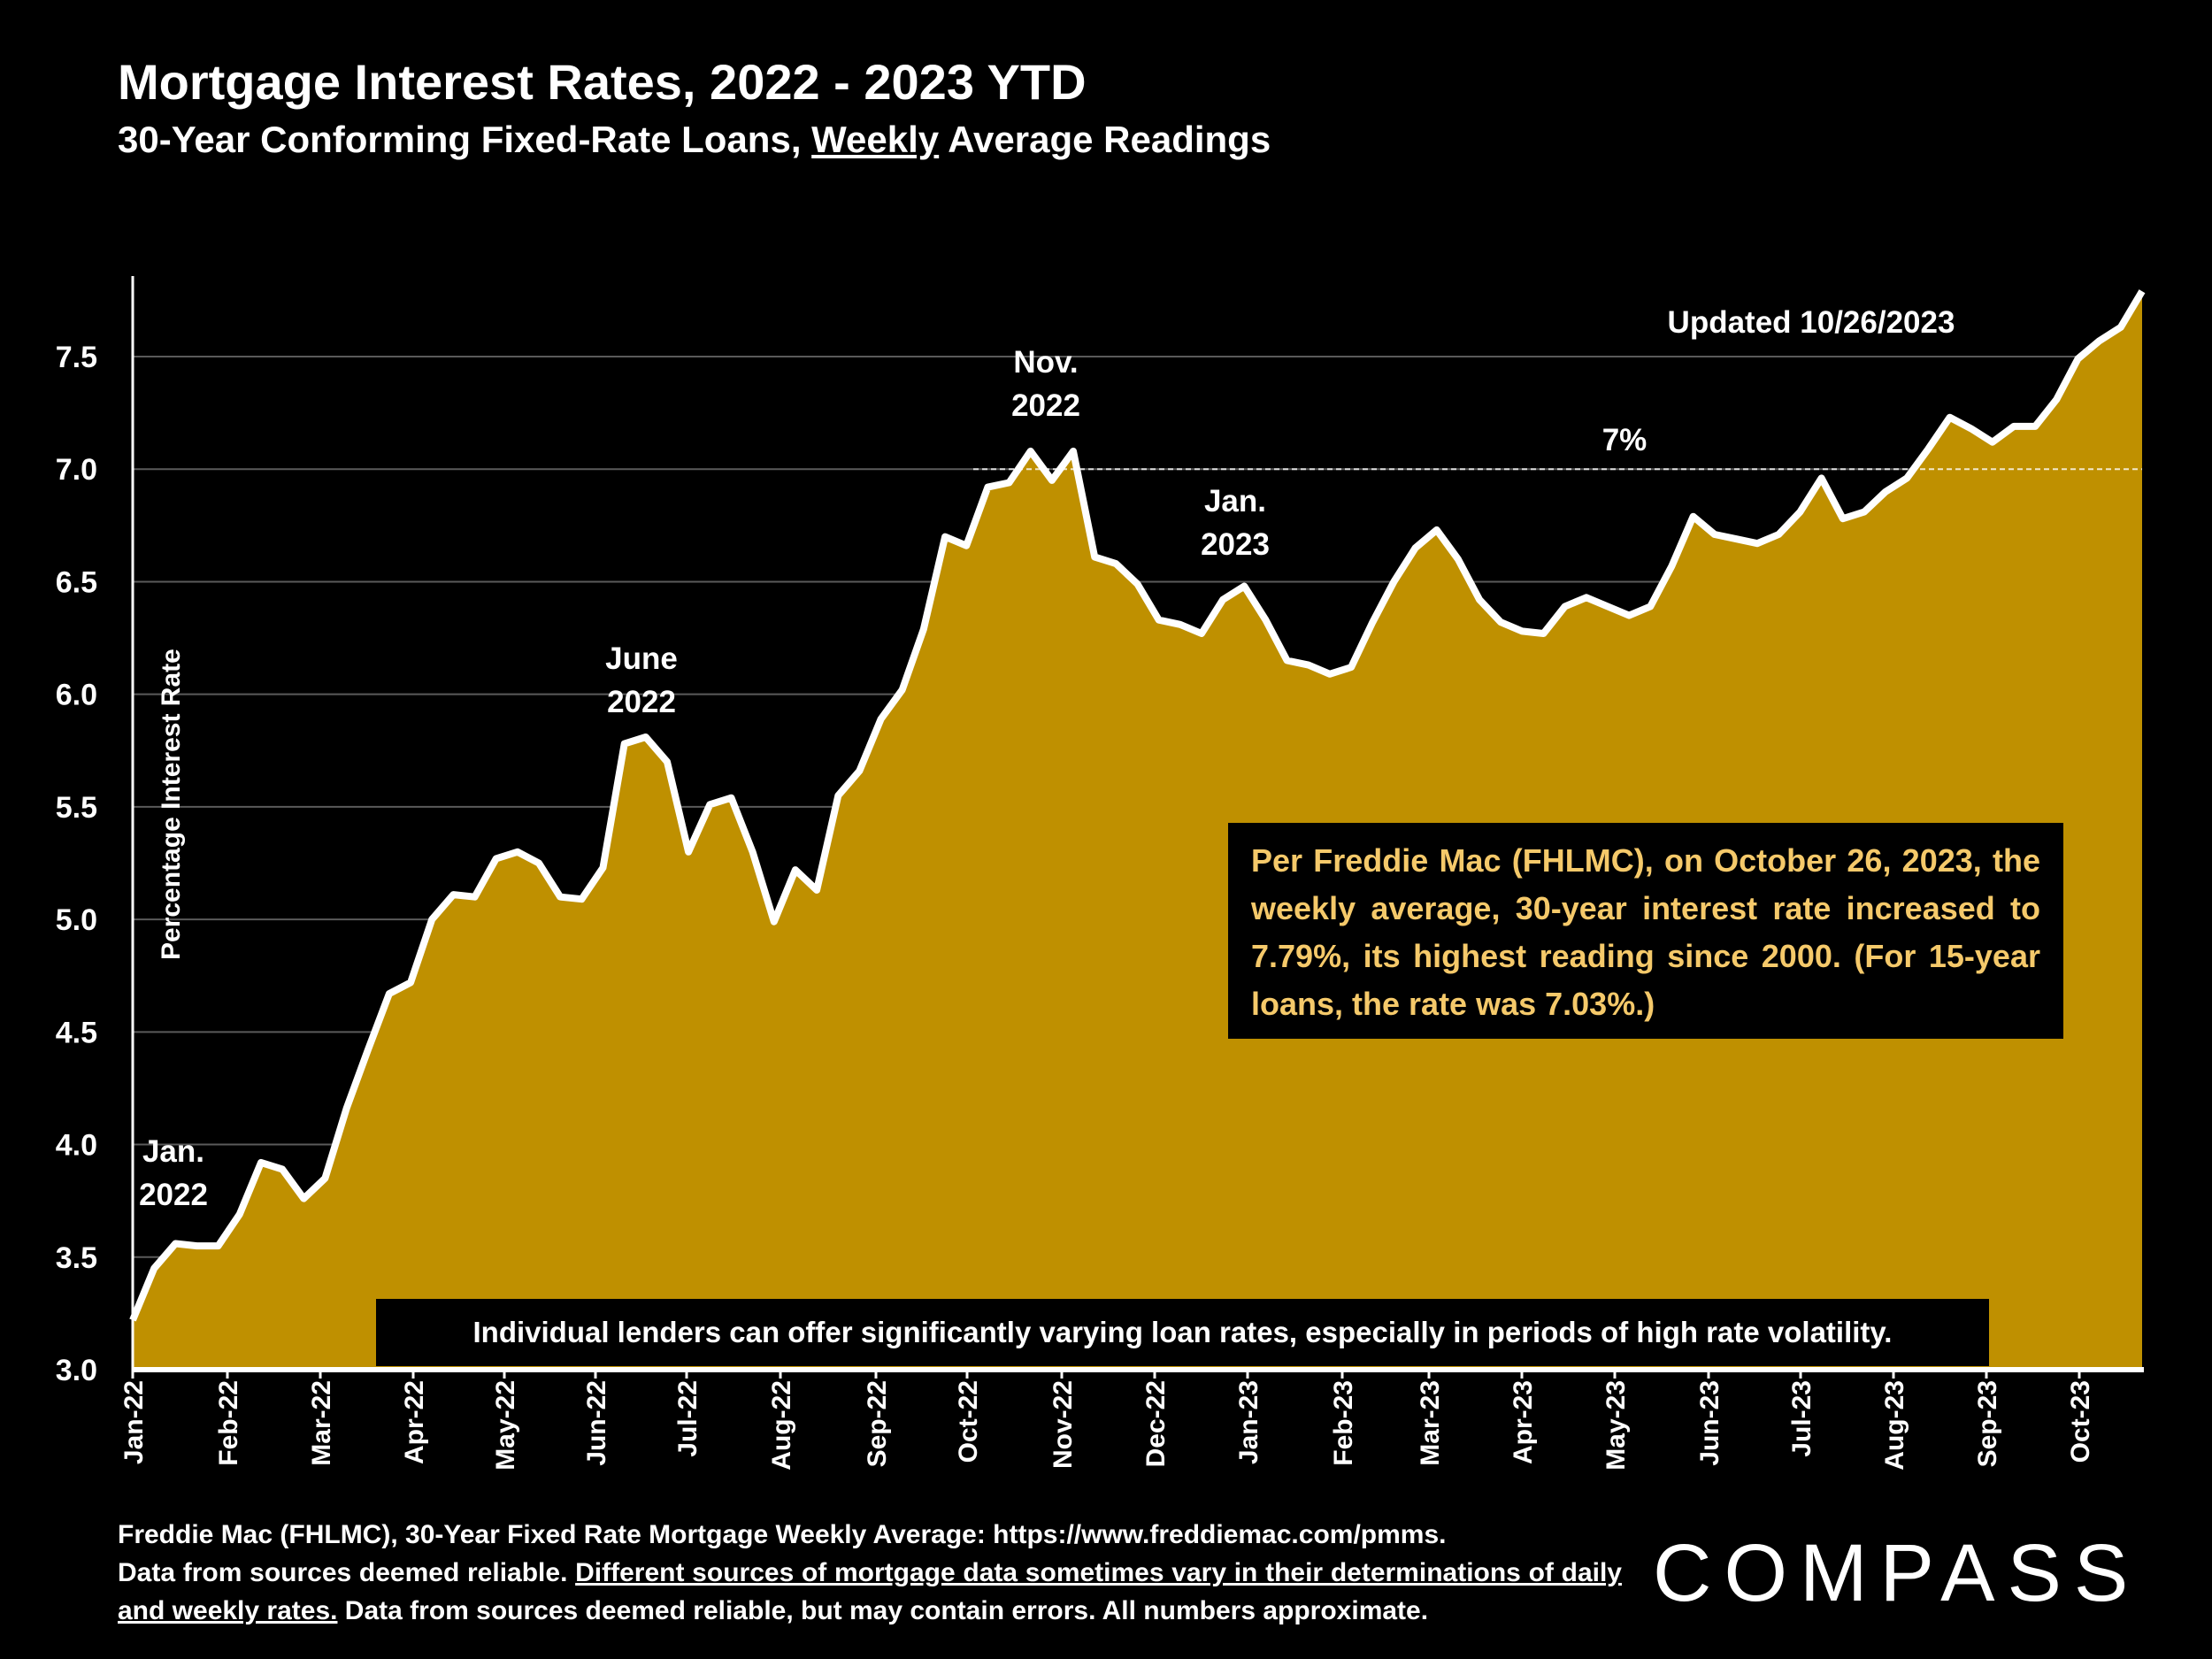 Image resolution: width=2212 pixels, height=1659 pixels. I want to click on compass-logo: COMPASS, so click(1897, 1573).